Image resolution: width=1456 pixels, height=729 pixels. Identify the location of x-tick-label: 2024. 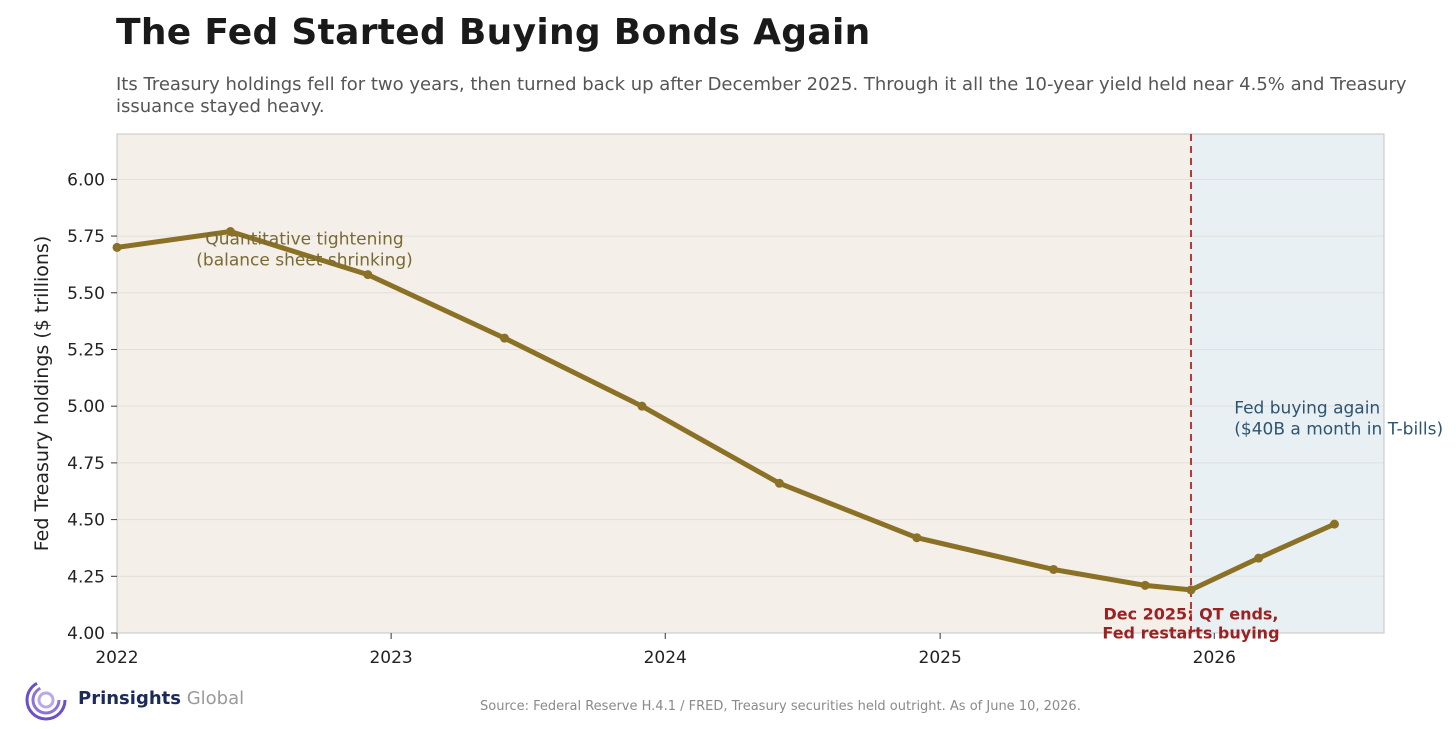
(665, 658).